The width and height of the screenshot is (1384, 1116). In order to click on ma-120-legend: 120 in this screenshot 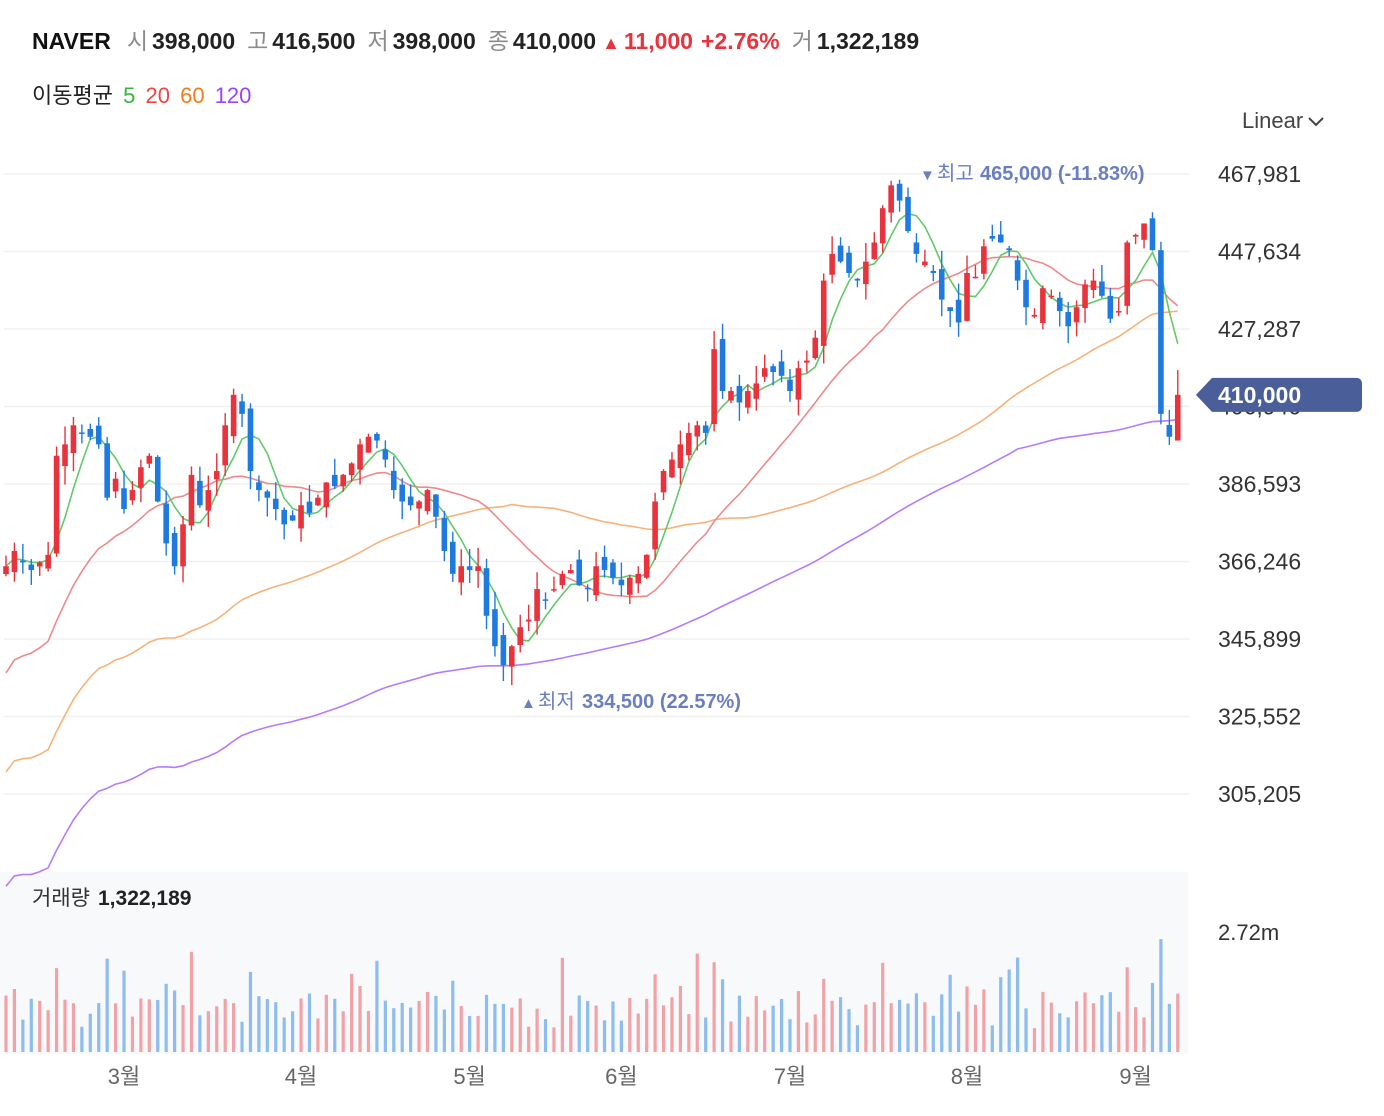, I will do `click(233, 95)`.